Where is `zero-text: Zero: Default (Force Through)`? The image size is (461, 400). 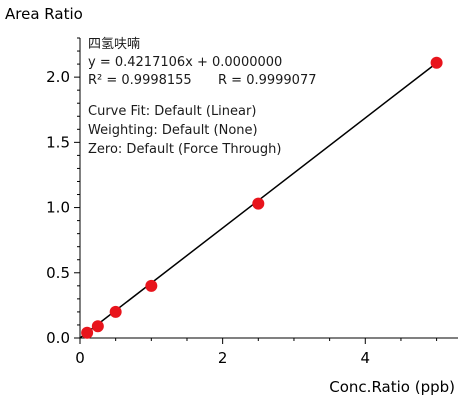
zero-text: Zero: Default (Force Through) is located at coordinates (184, 149).